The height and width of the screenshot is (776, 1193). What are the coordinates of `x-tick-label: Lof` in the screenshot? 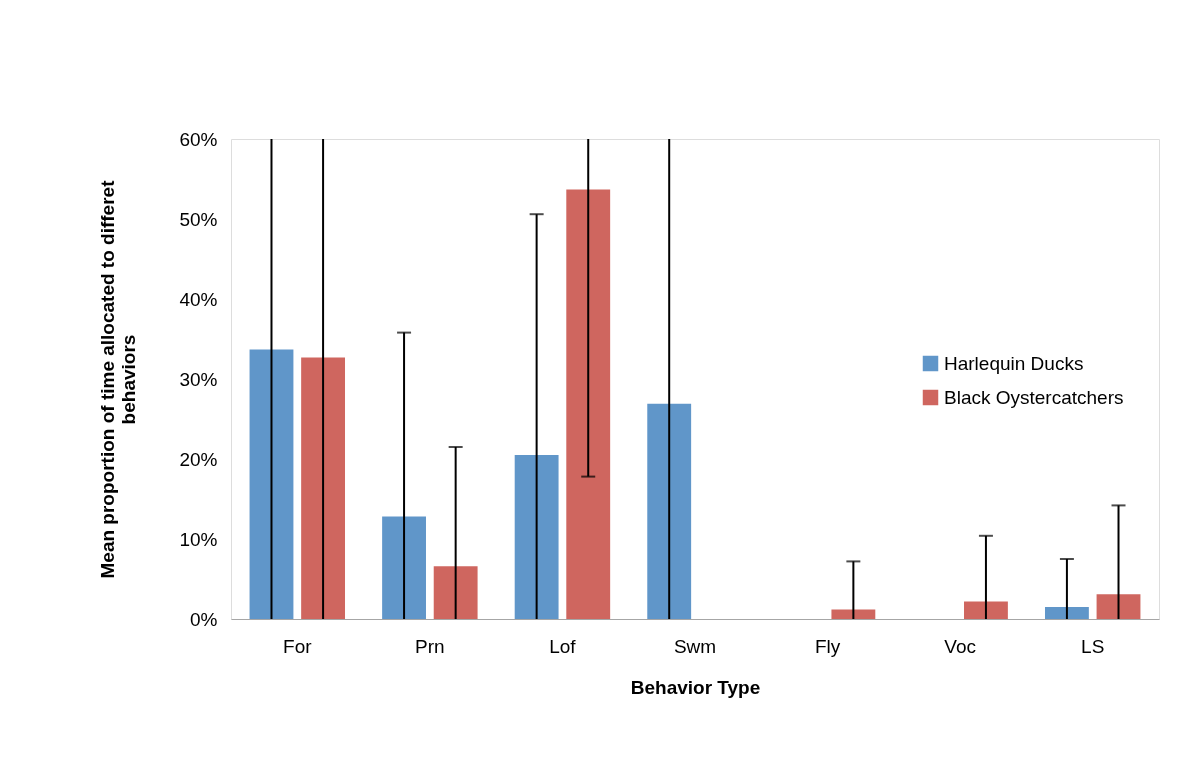 It's located at (563, 646).